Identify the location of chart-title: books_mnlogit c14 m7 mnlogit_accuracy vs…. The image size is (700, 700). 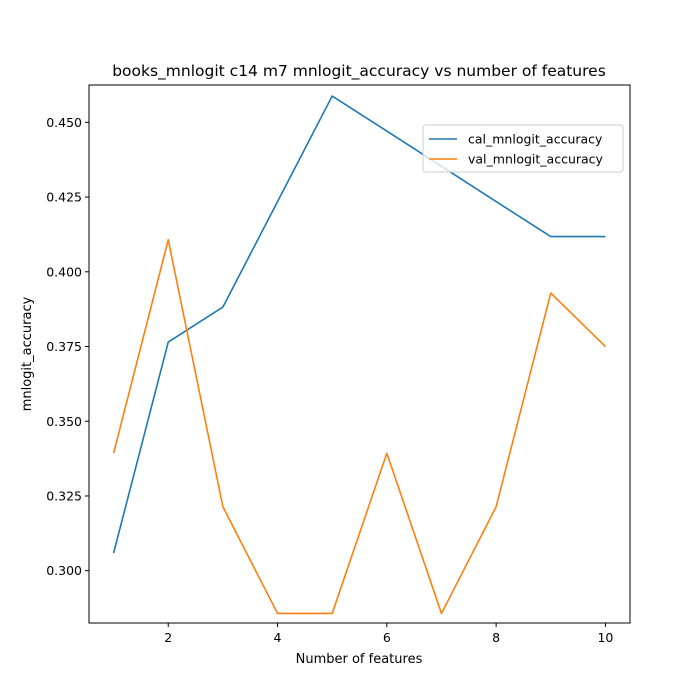
(359, 71).